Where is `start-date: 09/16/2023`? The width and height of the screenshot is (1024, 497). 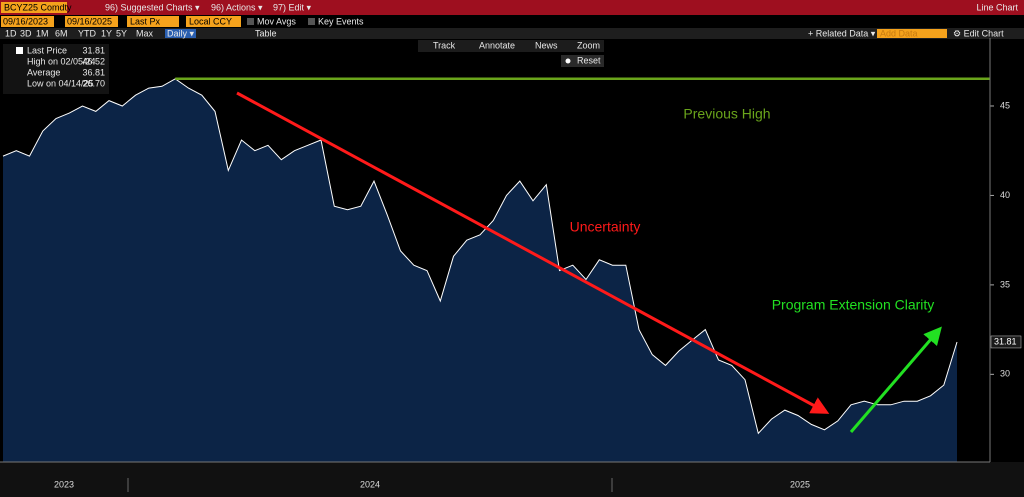
start-date: 09/16/2023 is located at coordinates (25, 21).